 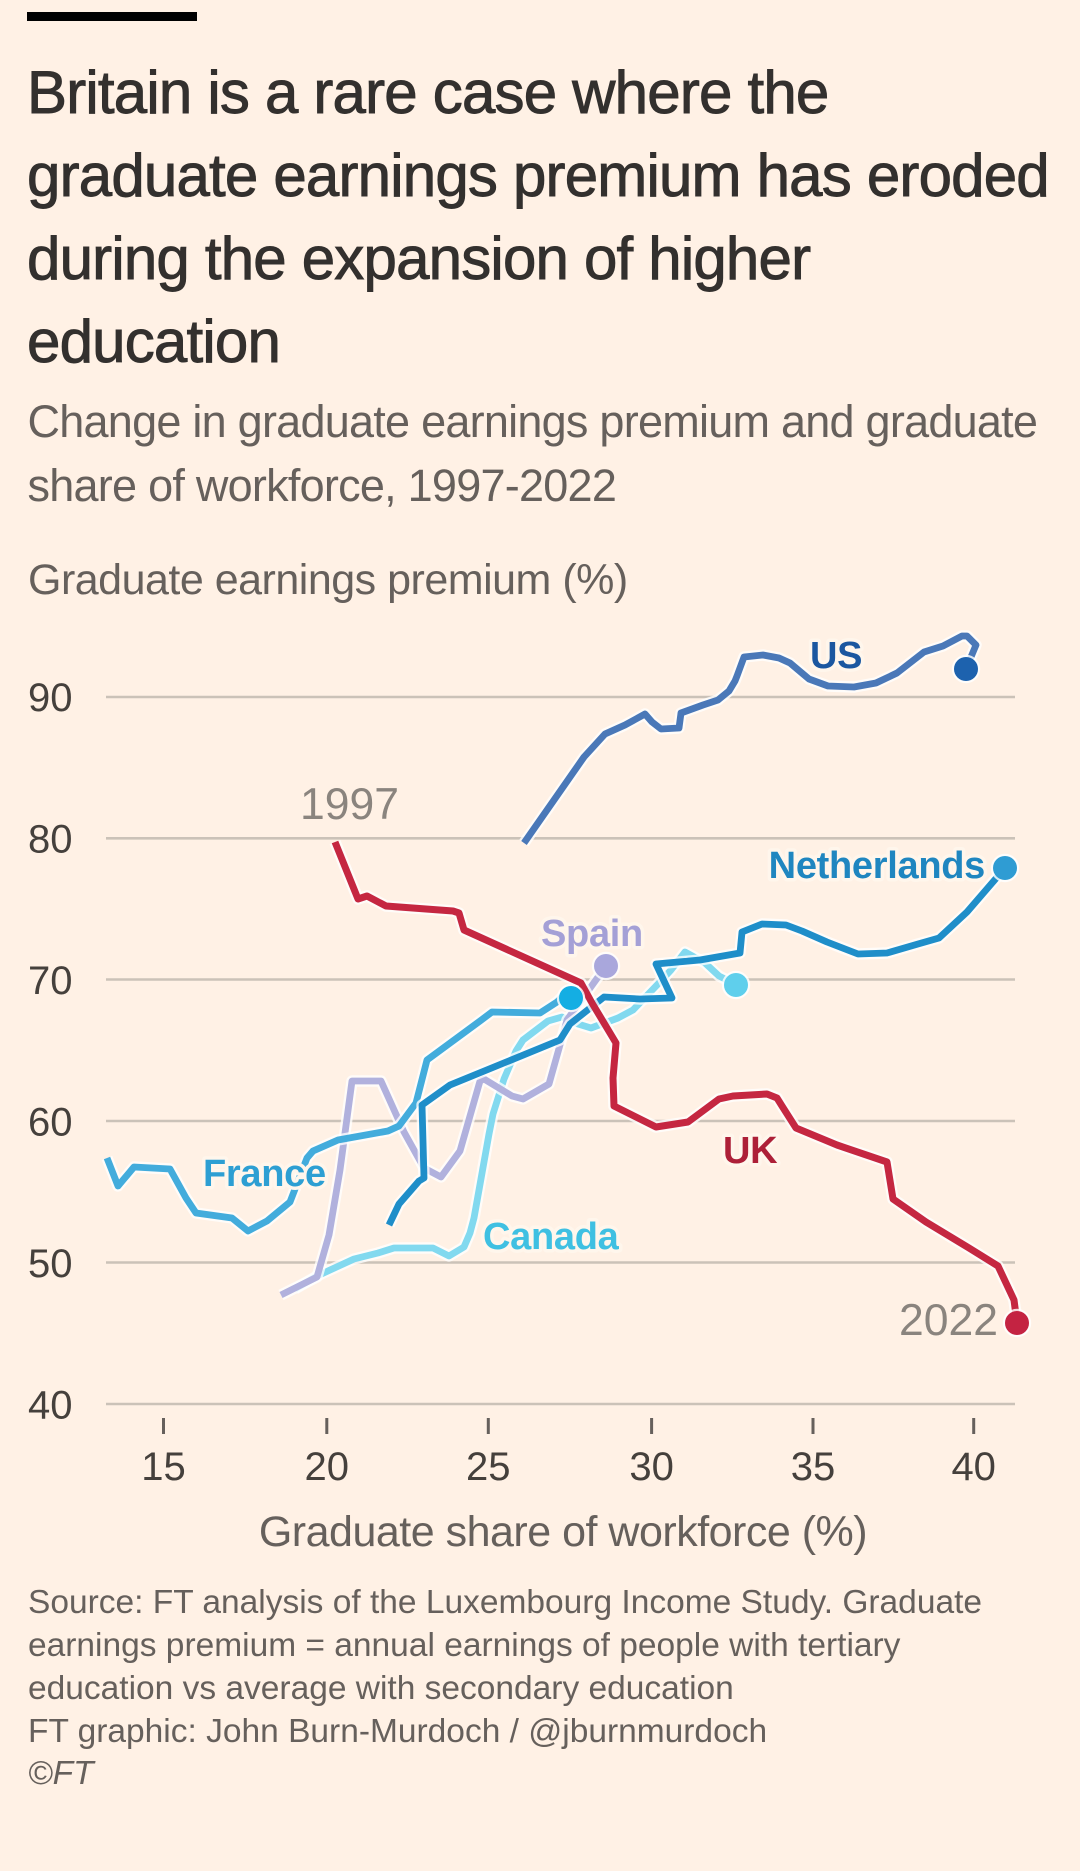 What do you see at coordinates (50, 698) in the screenshot?
I see `svg-text: 90` at bounding box center [50, 698].